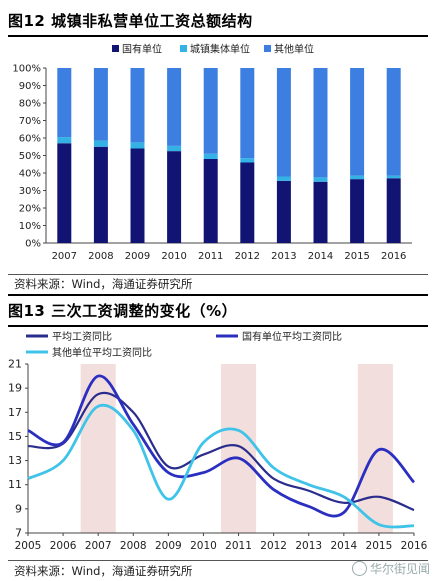 The width and height of the screenshot is (436, 581). What do you see at coordinates (218, 560) in the screenshot?
I see `figure-13-source-rule` at bounding box center [218, 560].